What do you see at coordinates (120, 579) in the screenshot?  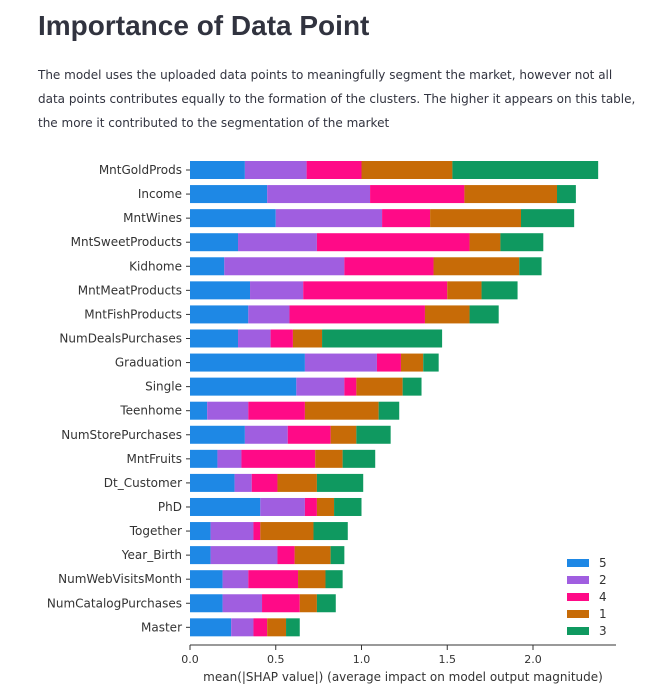 I see `y-tick-label: NumWebVisitsMonth` at bounding box center [120, 579].